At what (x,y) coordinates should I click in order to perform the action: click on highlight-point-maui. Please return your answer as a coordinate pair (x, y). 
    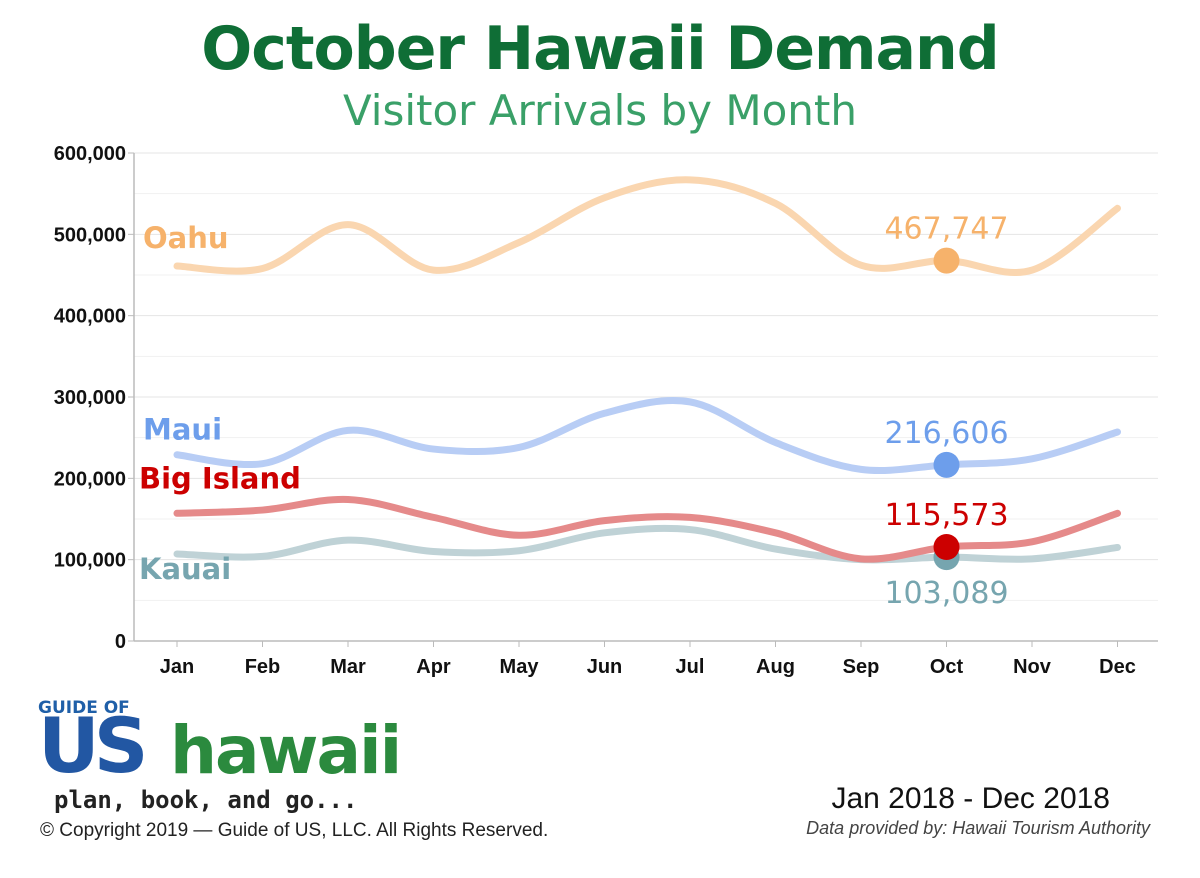
    Looking at the image, I should click on (946, 464).